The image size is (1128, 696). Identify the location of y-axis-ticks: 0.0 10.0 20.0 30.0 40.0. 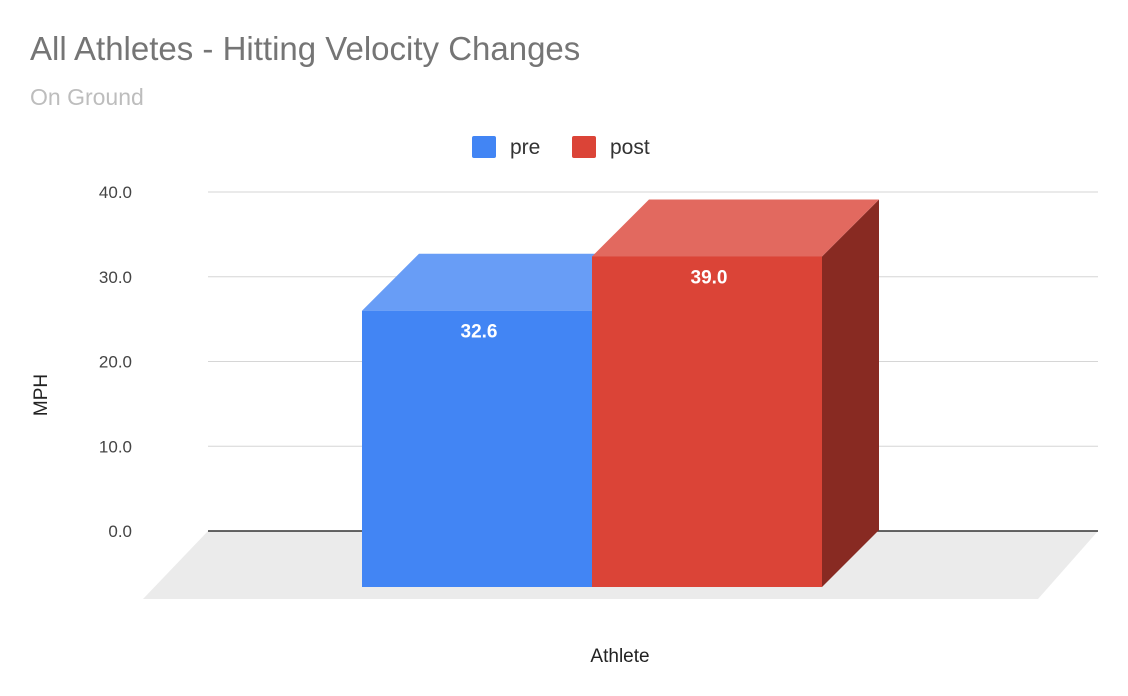
(115, 362).